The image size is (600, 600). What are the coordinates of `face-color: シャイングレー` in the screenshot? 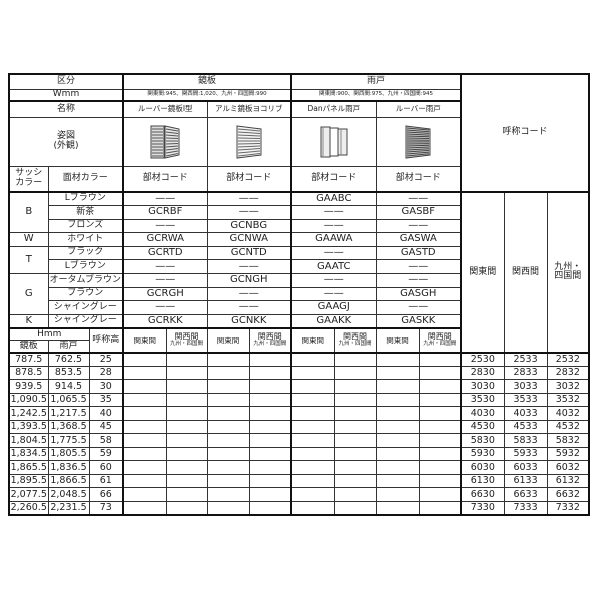 It's located at (85, 321).